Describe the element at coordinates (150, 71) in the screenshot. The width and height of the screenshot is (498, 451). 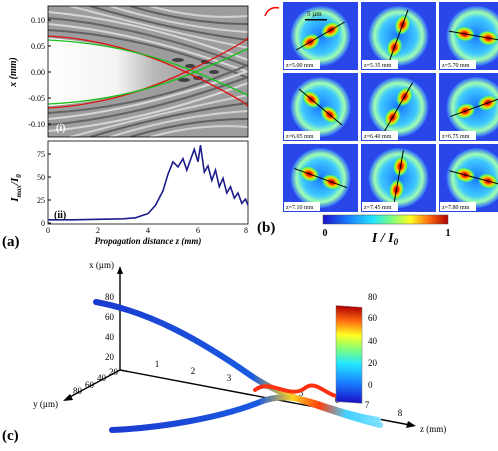
I see `propagation-map` at that location.